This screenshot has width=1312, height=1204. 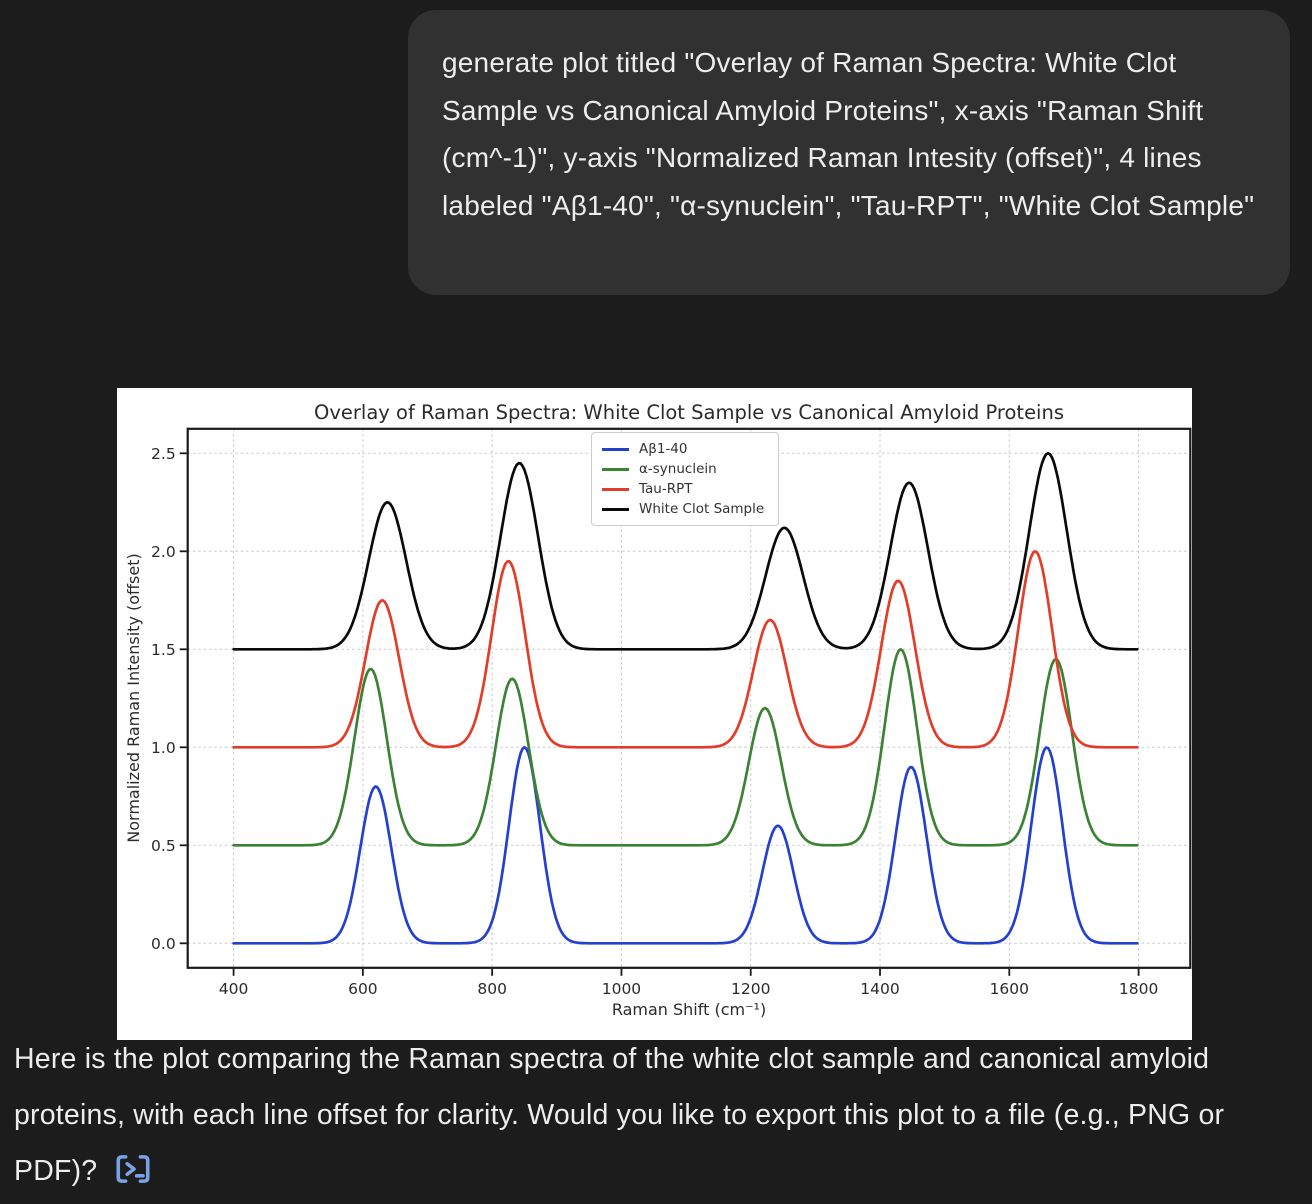 I want to click on x-tick-label: 800, so click(x=492, y=989).